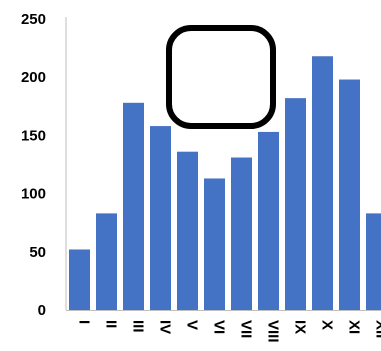 The width and height of the screenshot is (381, 351). What do you see at coordinates (273, 331) in the screenshot?
I see `x-tick-label: VIII` at bounding box center [273, 331].